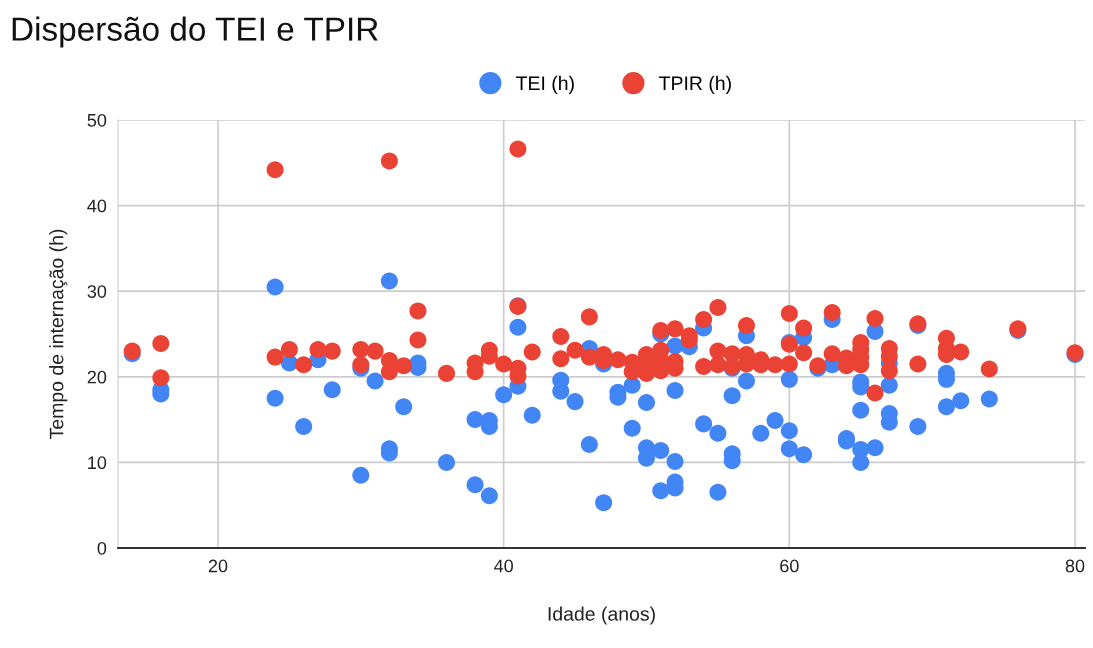  I want to click on chart-title: Dispersão do TEI e TPIR, so click(195, 32).